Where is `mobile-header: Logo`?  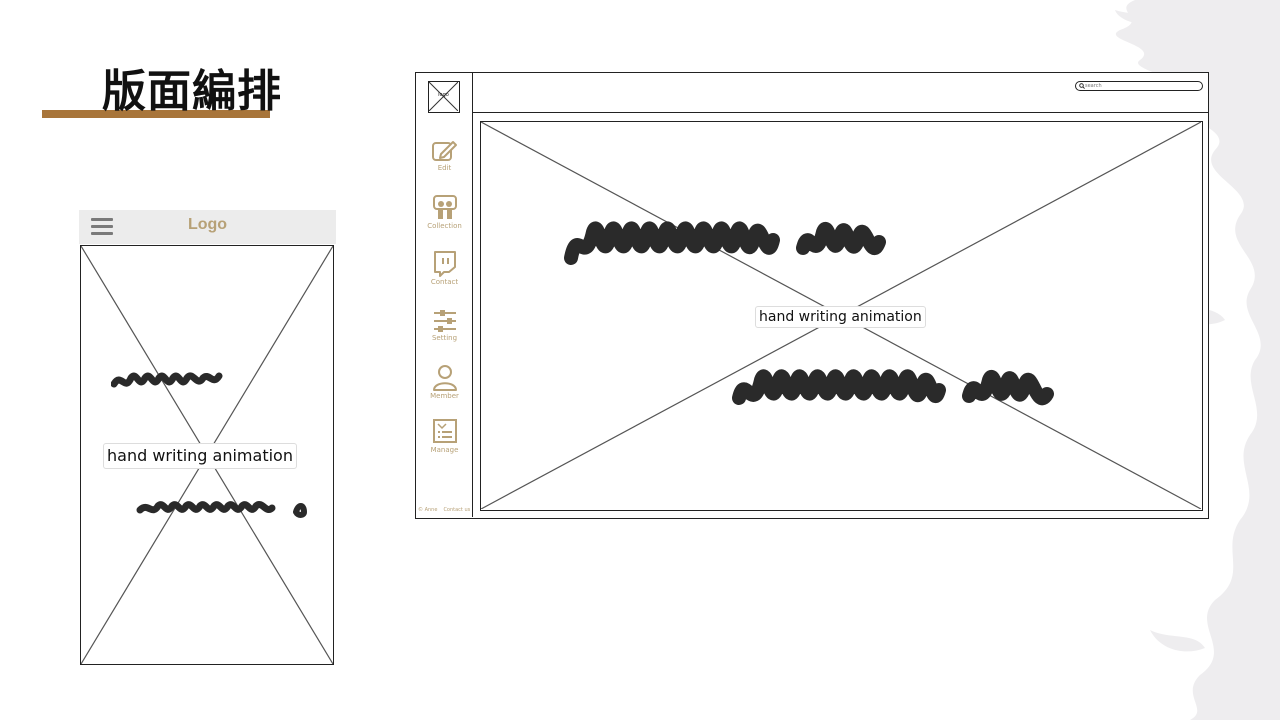 mobile-header: Logo is located at coordinates (207, 227).